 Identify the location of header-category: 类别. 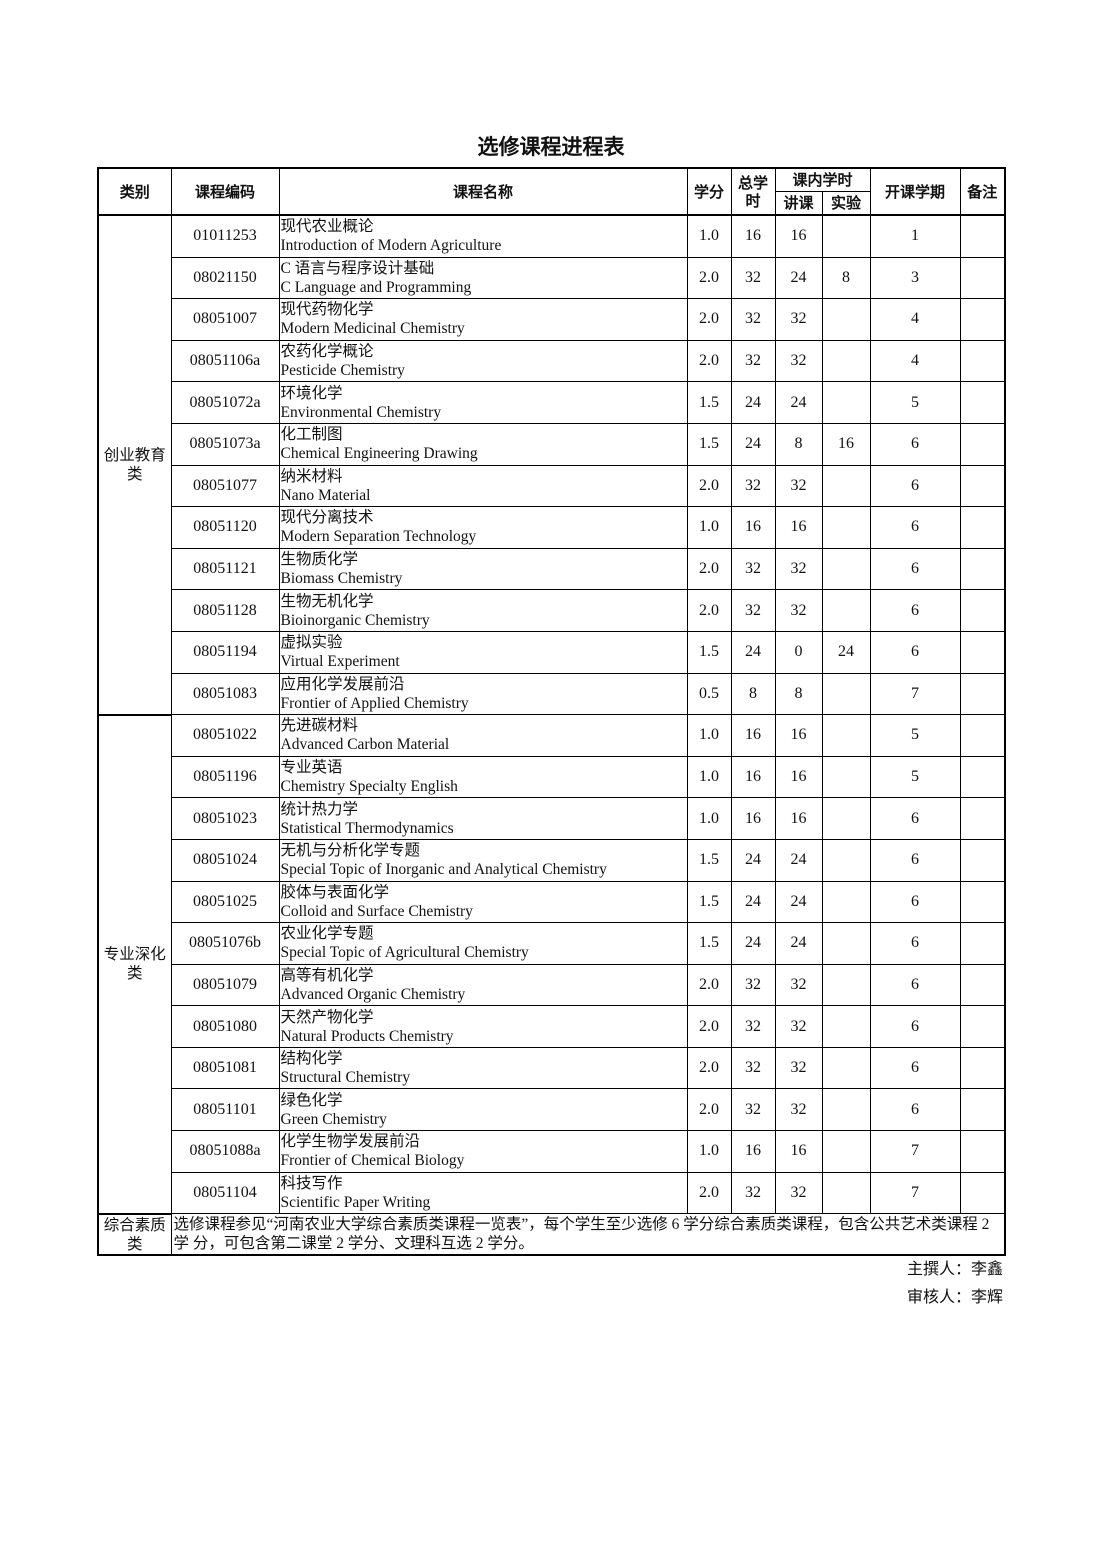
(134, 191).